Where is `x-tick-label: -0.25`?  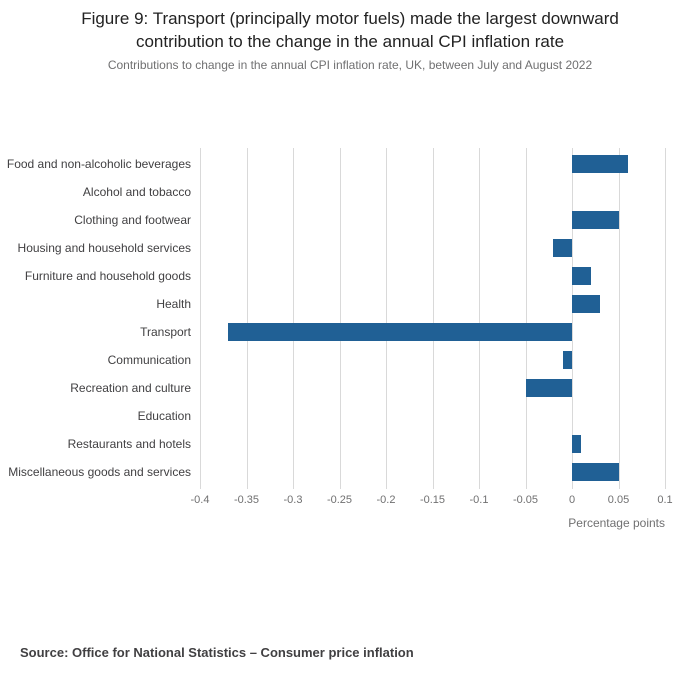 x-tick-label: -0.25 is located at coordinates (339, 500).